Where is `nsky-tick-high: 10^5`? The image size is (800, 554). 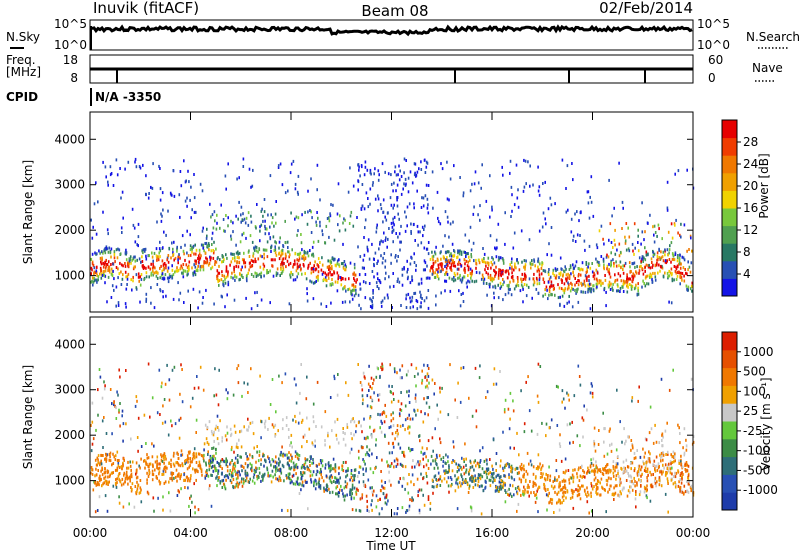
nsky-tick-high: 10^5 is located at coordinates (70, 24).